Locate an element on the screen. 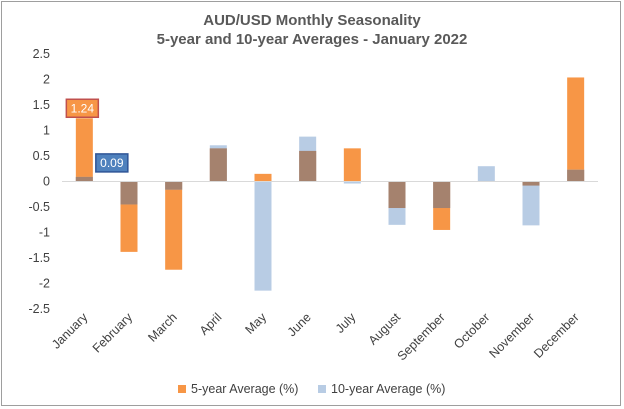 This screenshot has height=409, width=624. data-label: 1.24 is located at coordinates (83, 108).